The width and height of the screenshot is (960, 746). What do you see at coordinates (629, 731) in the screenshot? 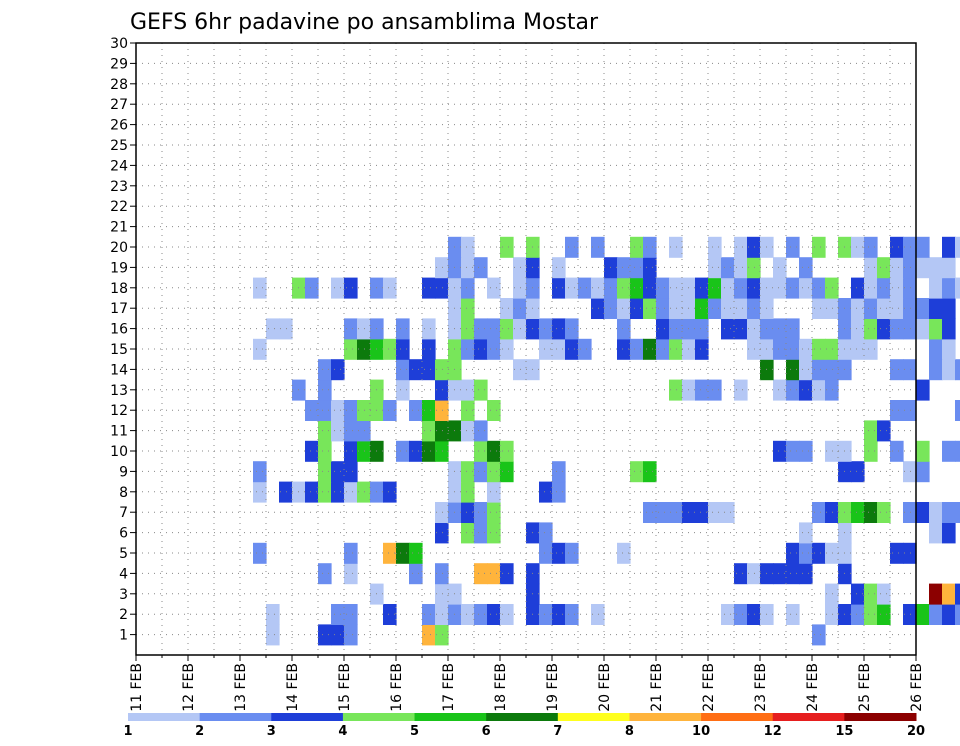
I see `colorbar-label: 8` at bounding box center [629, 731].